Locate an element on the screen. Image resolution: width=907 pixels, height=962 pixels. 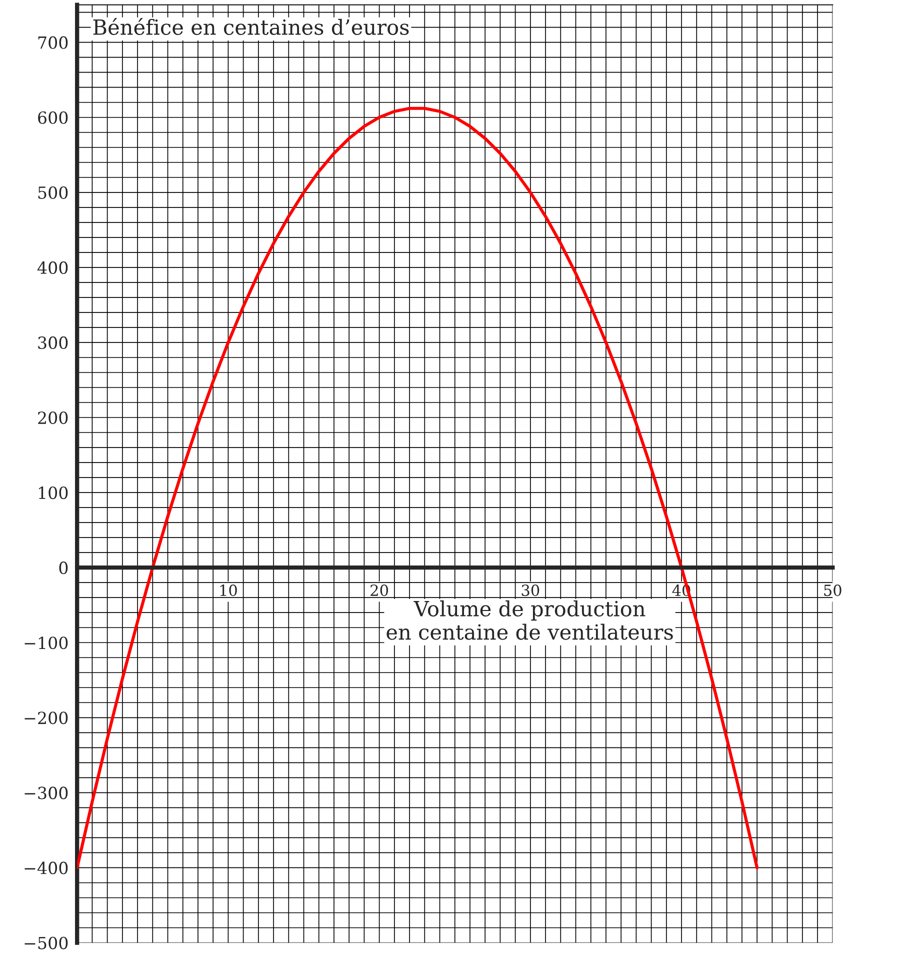
y-tick-label: 400 is located at coordinates (52, 267).